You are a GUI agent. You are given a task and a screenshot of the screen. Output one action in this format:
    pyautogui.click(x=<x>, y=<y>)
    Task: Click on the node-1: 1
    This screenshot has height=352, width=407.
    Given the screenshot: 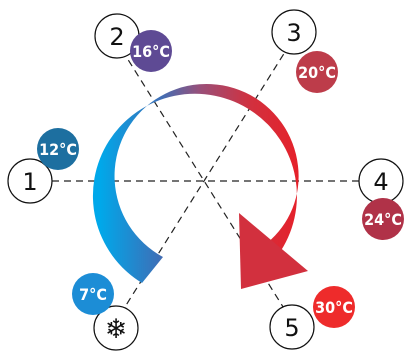 What is the action you would take?
    pyautogui.click(x=30, y=181)
    